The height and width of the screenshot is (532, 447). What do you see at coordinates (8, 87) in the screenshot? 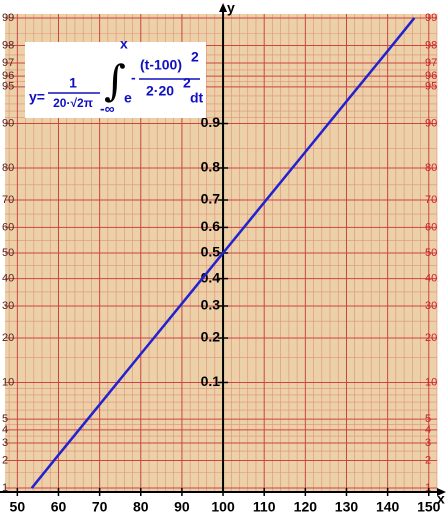
I see `y-tick-label: 95` at bounding box center [8, 87].